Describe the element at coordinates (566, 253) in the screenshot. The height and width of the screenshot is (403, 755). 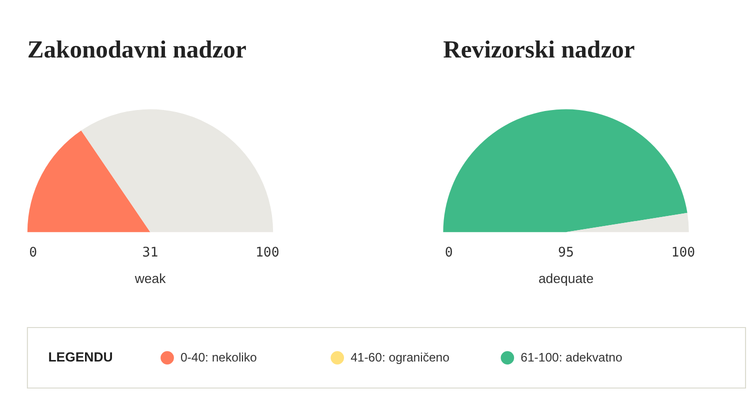
I see `text: 95` at that location.